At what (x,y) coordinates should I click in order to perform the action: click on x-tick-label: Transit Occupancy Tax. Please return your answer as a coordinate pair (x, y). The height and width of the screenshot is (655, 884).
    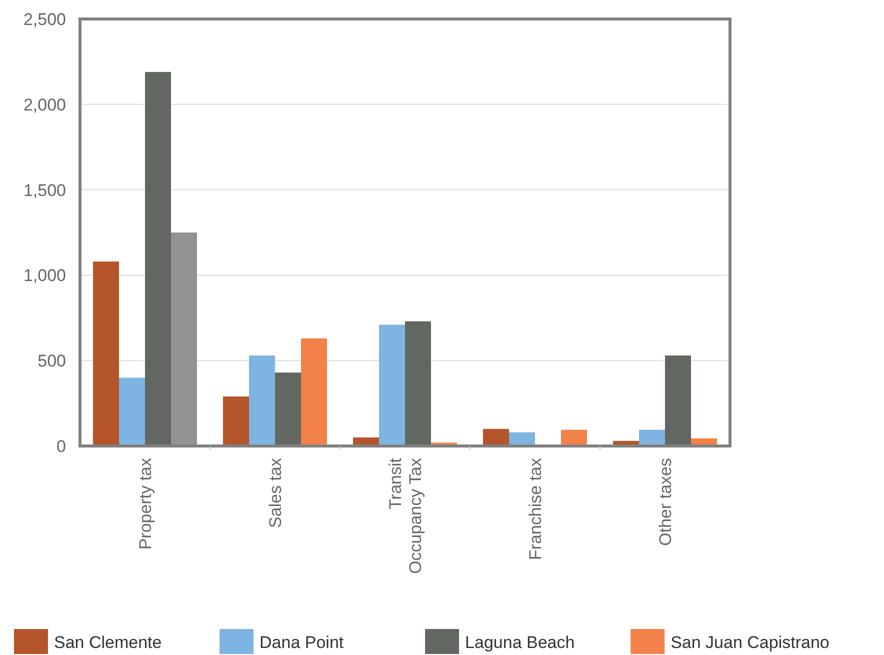
    Looking at the image, I should click on (406, 516).